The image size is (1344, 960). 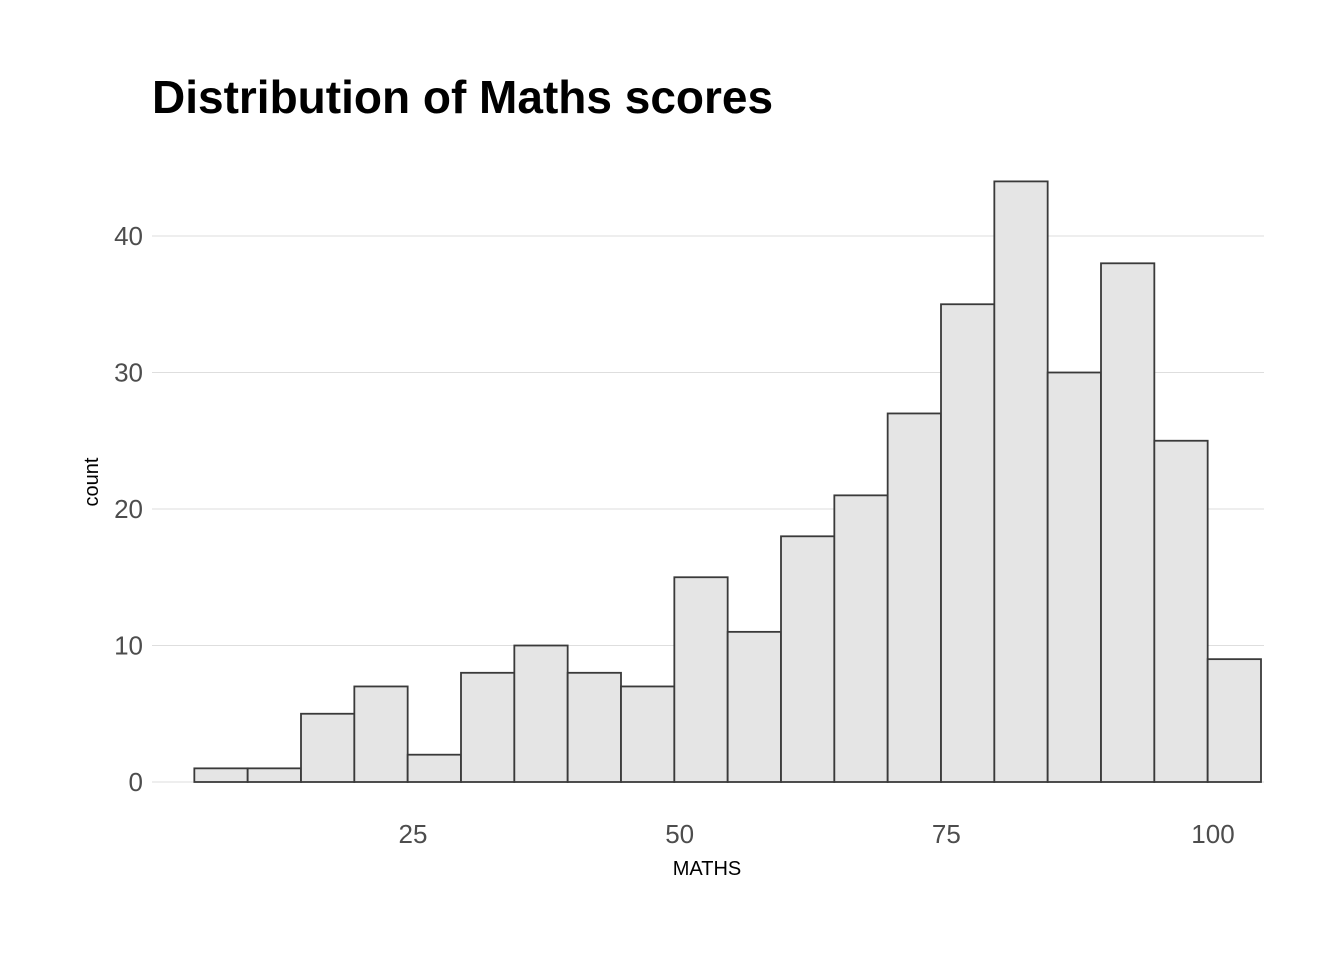 I want to click on y-tick-label-40: 40, so click(x=128, y=236).